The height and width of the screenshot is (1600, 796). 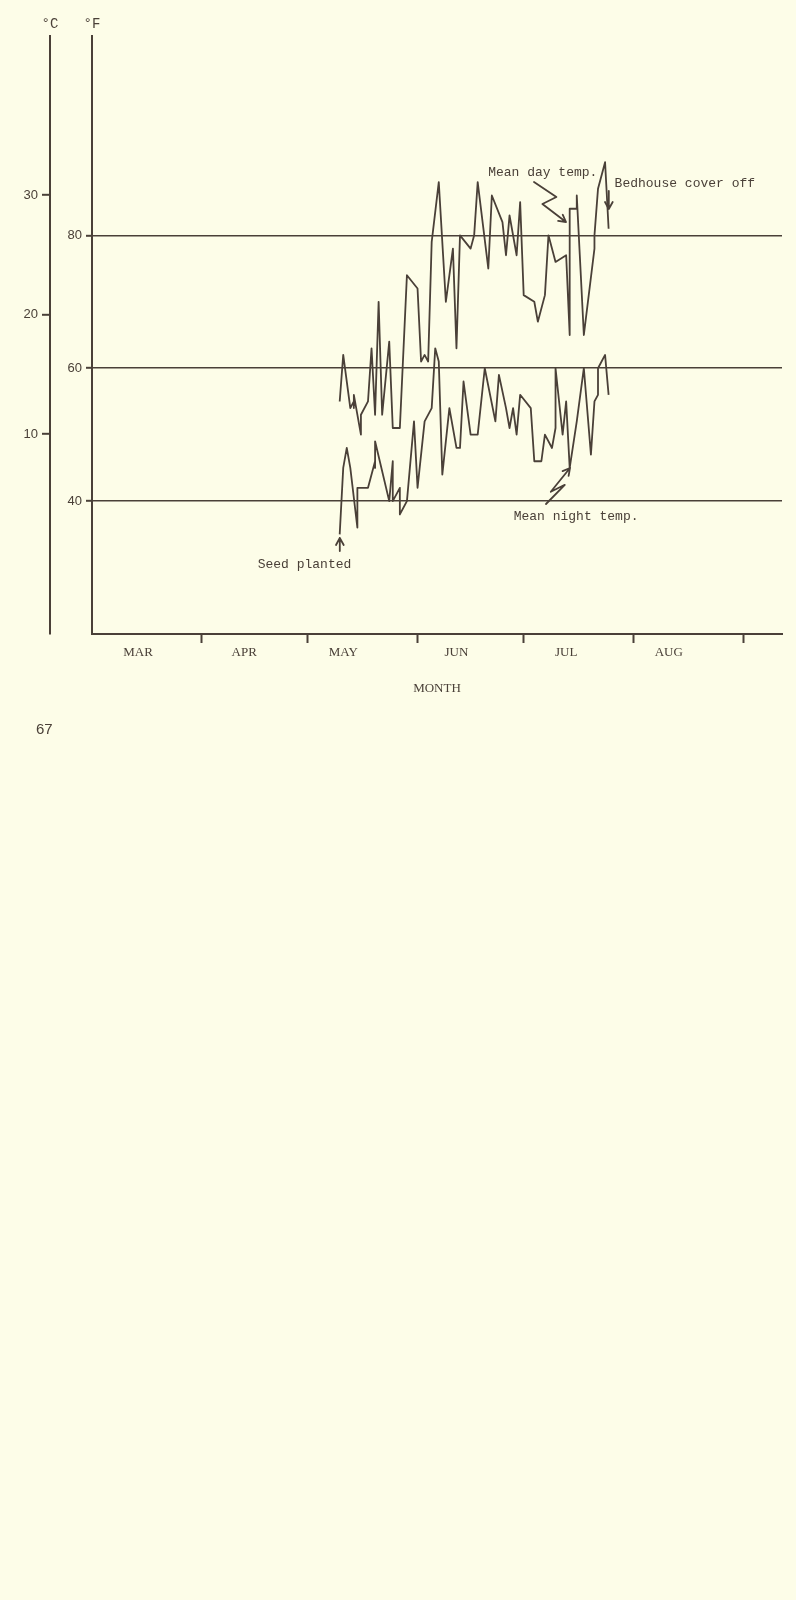 What do you see at coordinates (437, 687) in the screenshot?
I see `x-axis-title: MONTH` at bounding box center [437, 687].